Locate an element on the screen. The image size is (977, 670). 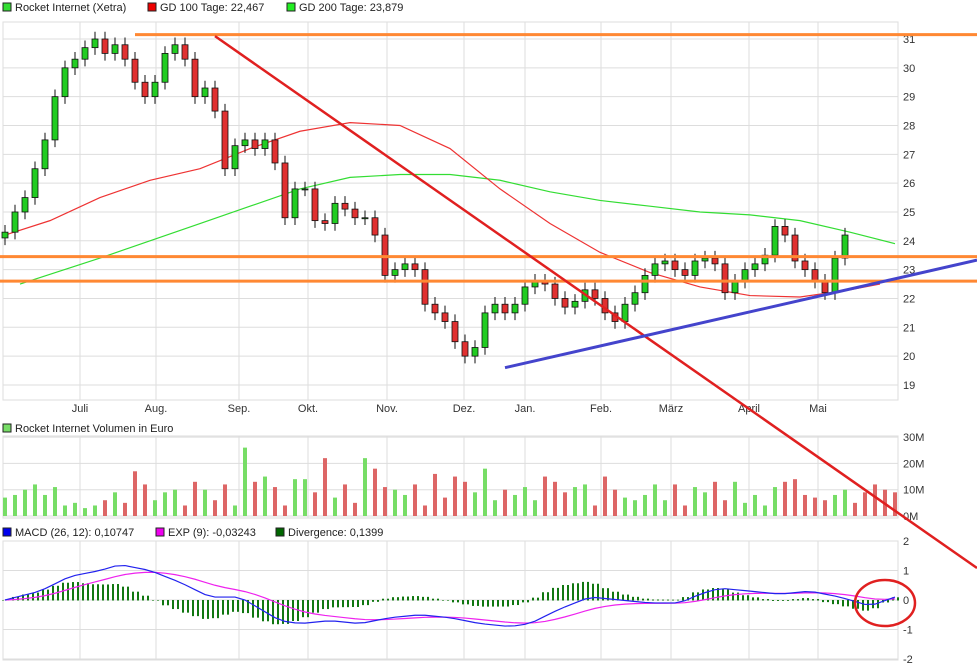
macd-line is located at coordinates (450, 595).